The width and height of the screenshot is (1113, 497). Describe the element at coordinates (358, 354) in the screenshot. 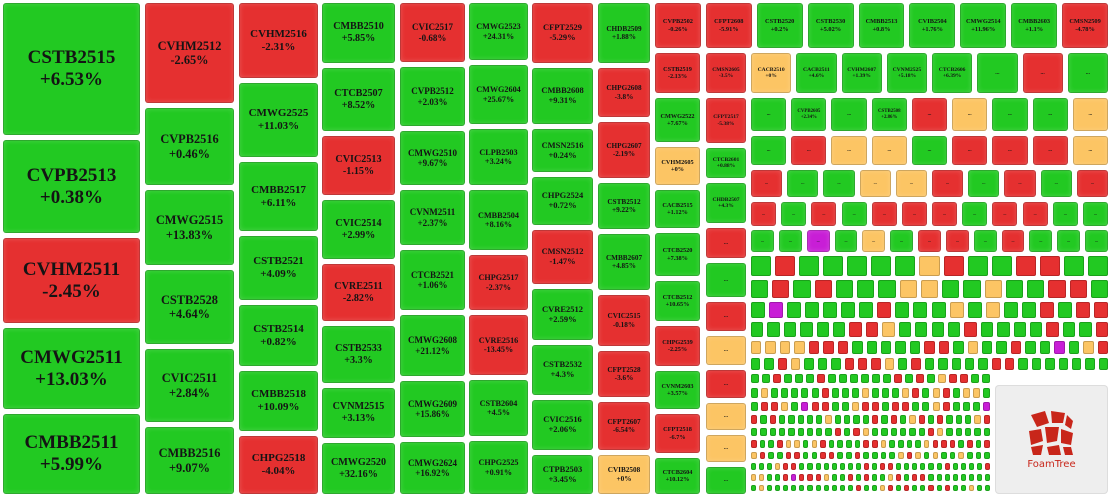

I see `tile: CSTB2533 +3.3%` at that location.